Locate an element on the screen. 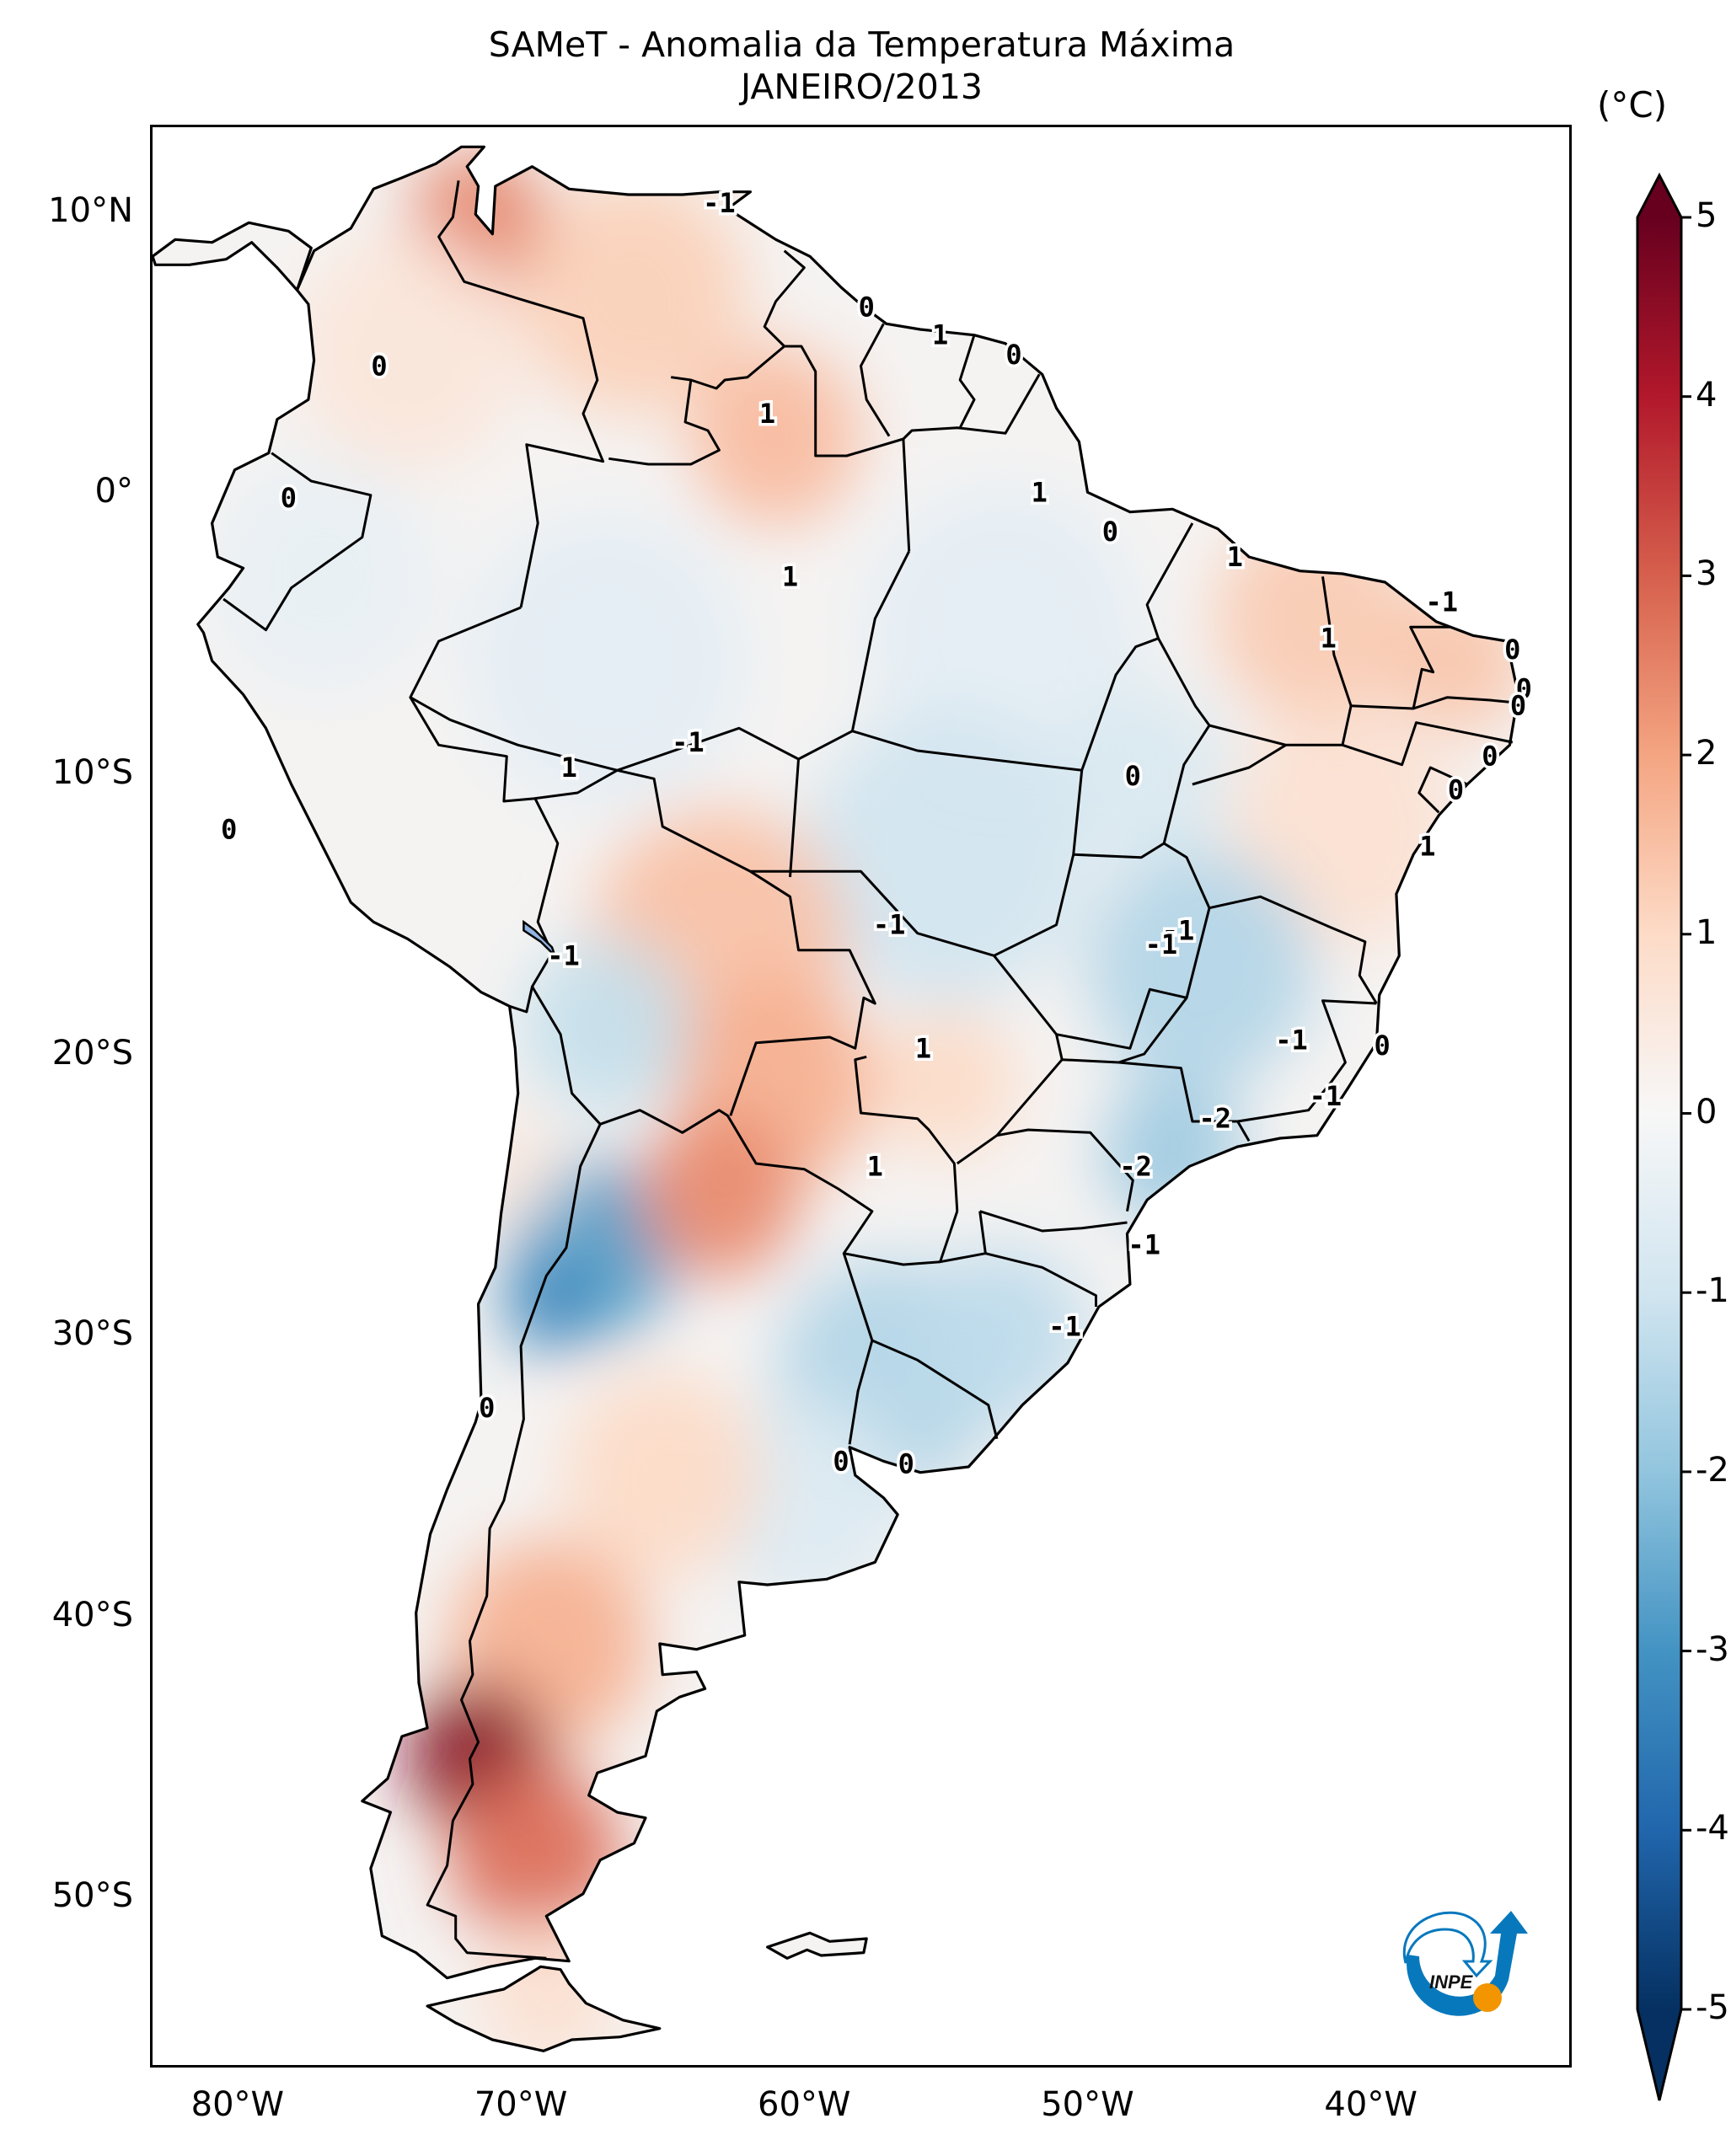 Image resolution: width=1731 pixels, height=2156 pixels. colorbar is located at coordinates (1663, 1136).